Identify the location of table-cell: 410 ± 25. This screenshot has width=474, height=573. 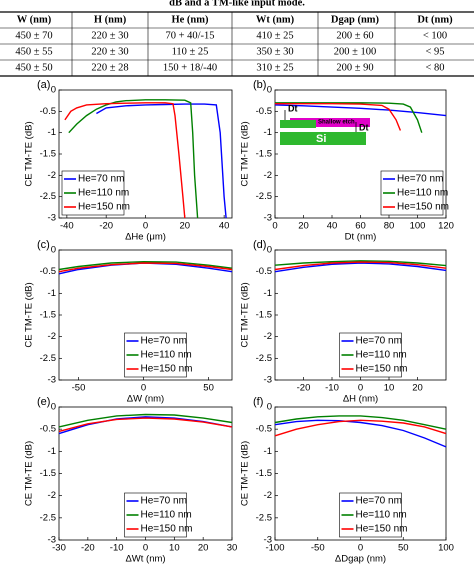
(274, 35).